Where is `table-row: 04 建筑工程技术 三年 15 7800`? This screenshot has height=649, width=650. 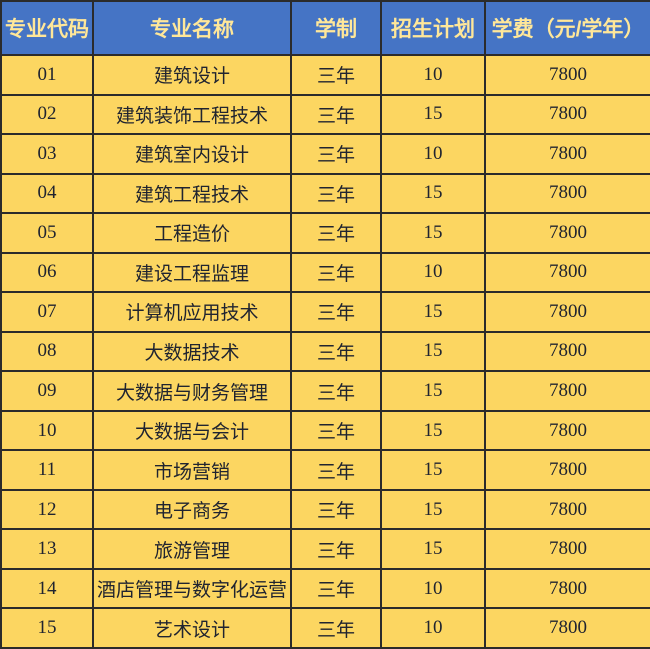
table-row: 04 建筑工程技术 三年 15 7800 is located at coordinates (325, 193).